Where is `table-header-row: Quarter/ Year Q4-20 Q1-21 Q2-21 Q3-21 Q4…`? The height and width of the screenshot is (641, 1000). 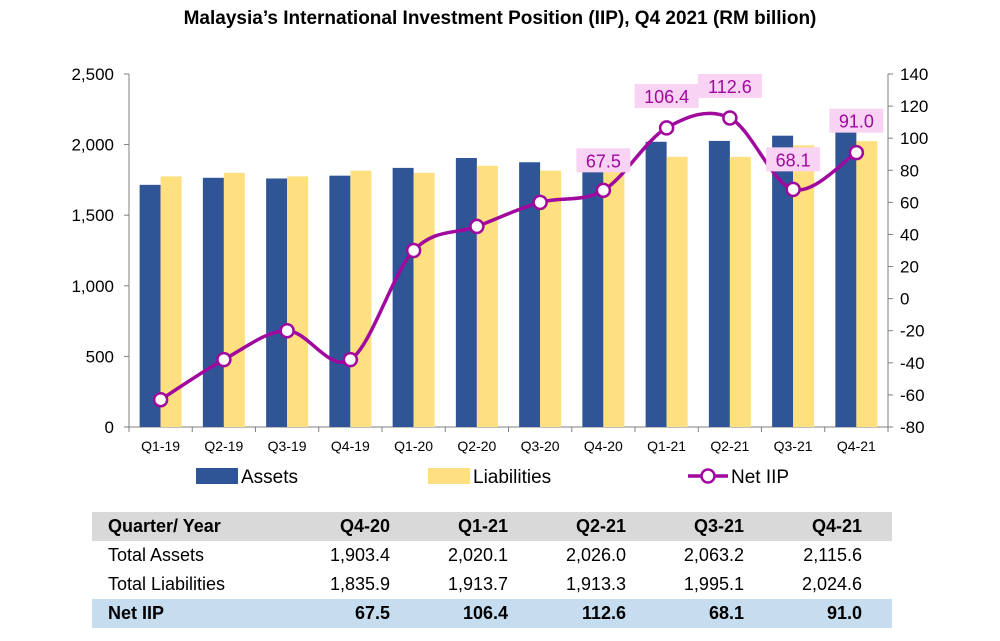
table-header-row: Quarter/ Year Q4-20 Q1-21 Q2-21 Q3-21 Q4… is located at coordinates (492, 526).